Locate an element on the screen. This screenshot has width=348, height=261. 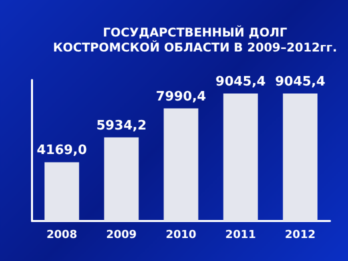
chart-title: ГОСУДАРСТВЕННЫЙ ДОЛГ КОСТРОМСКОЙ ОБЛАСТИ В 2009–2012гг. is located at coordinates (195, 39).